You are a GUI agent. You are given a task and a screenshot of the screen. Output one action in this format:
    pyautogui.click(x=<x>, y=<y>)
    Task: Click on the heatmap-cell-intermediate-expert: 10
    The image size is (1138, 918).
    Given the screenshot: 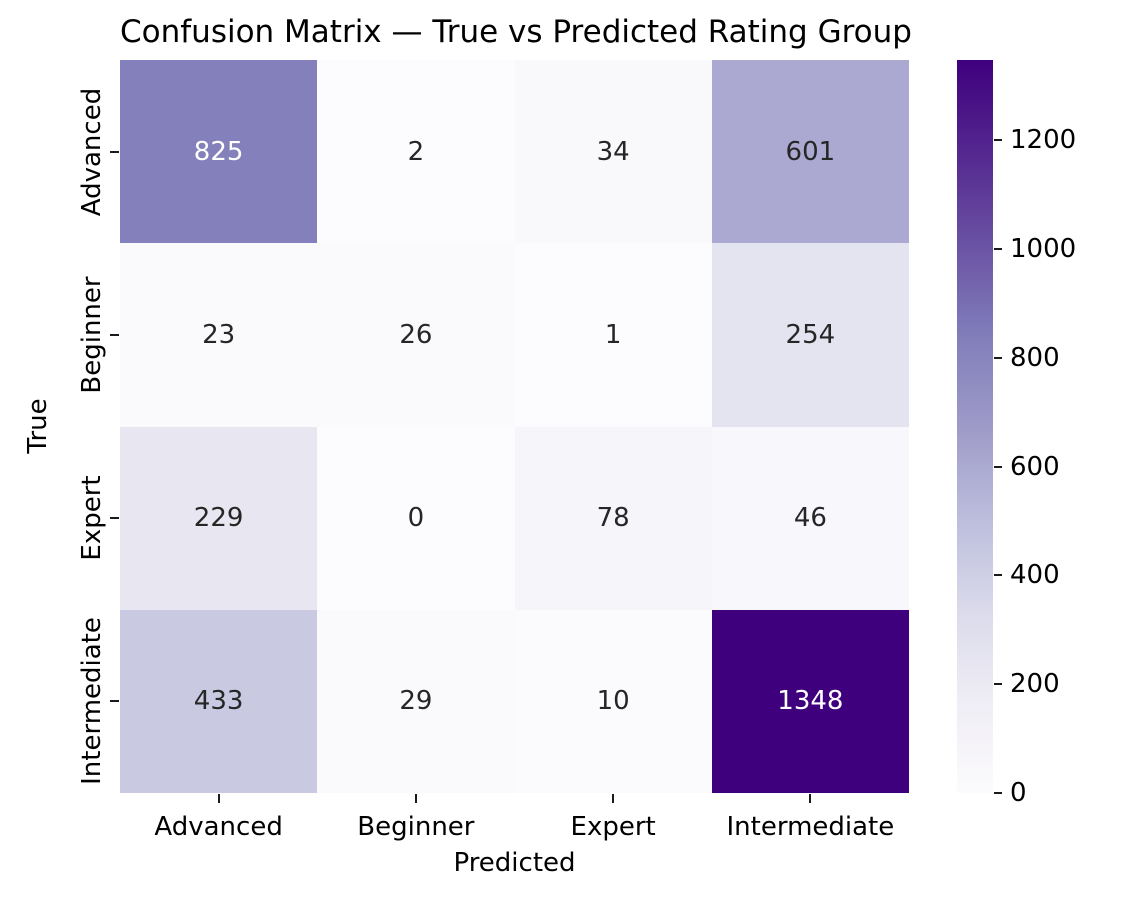 What is the action you would take?
    pyautogui.click(x=613, y=701)
    